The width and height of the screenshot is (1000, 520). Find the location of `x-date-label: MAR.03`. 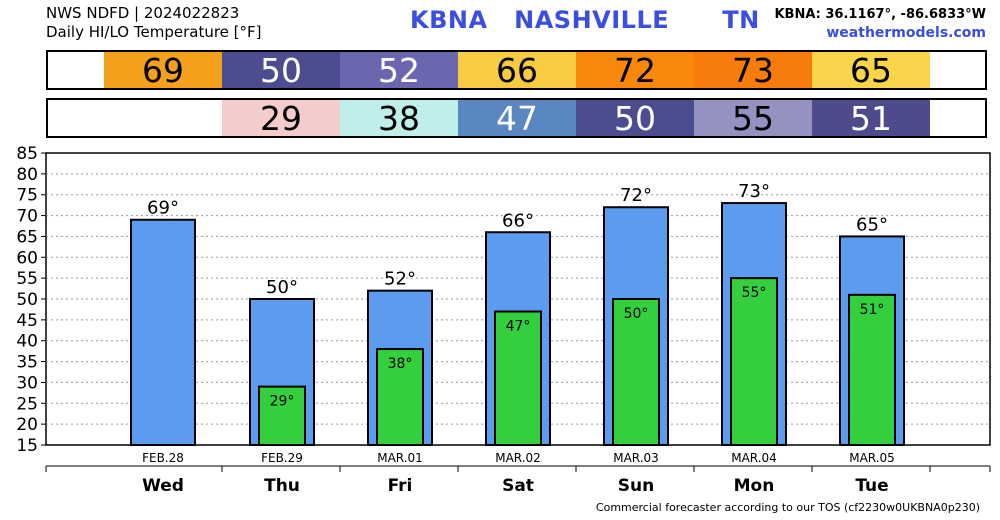

x-date-label: MAR.03 is located at coordinates (636, 458).